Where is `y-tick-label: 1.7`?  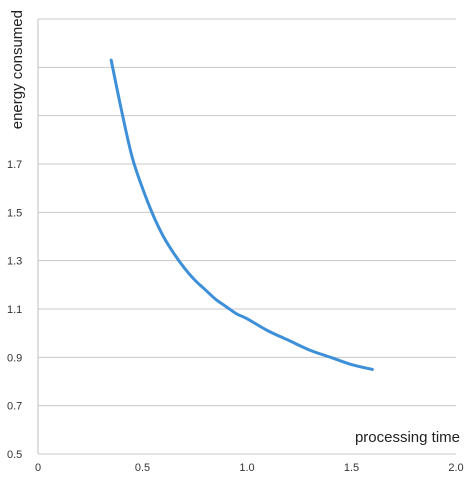 y-tick-label: 1.7 is located at coordinates (14, 165).